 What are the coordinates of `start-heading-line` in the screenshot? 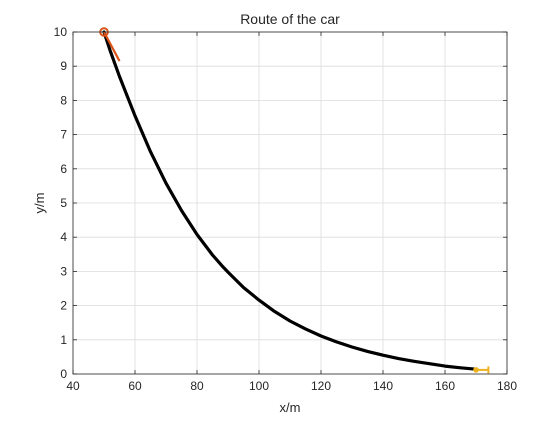 It's located at (112, 46).